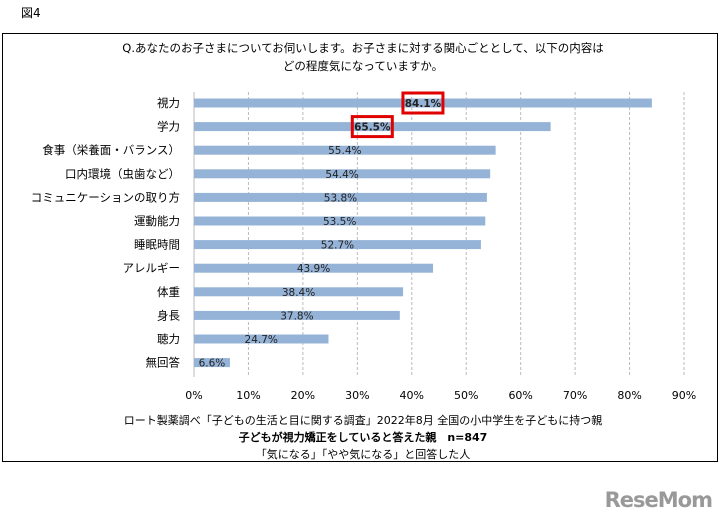 This screenshot has height=523, width=726. I want to click on data-label: 65.5%, so click(372, 128).